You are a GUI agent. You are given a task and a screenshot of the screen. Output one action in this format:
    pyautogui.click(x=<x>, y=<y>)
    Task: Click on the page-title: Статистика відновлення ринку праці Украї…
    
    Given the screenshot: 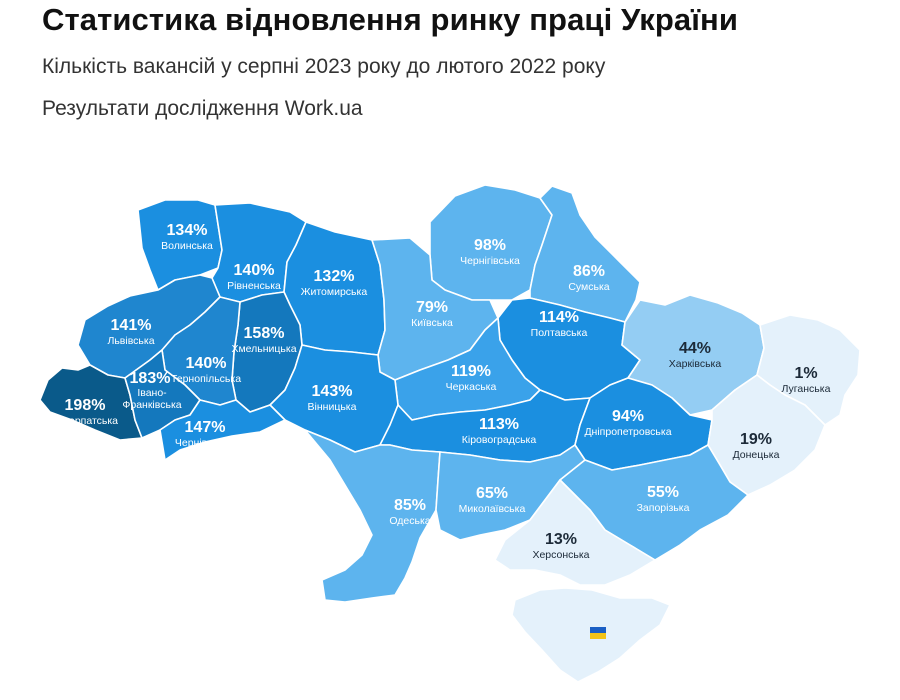 What is the action you would take?
    pyautogui.click(x=390, y=19)
    